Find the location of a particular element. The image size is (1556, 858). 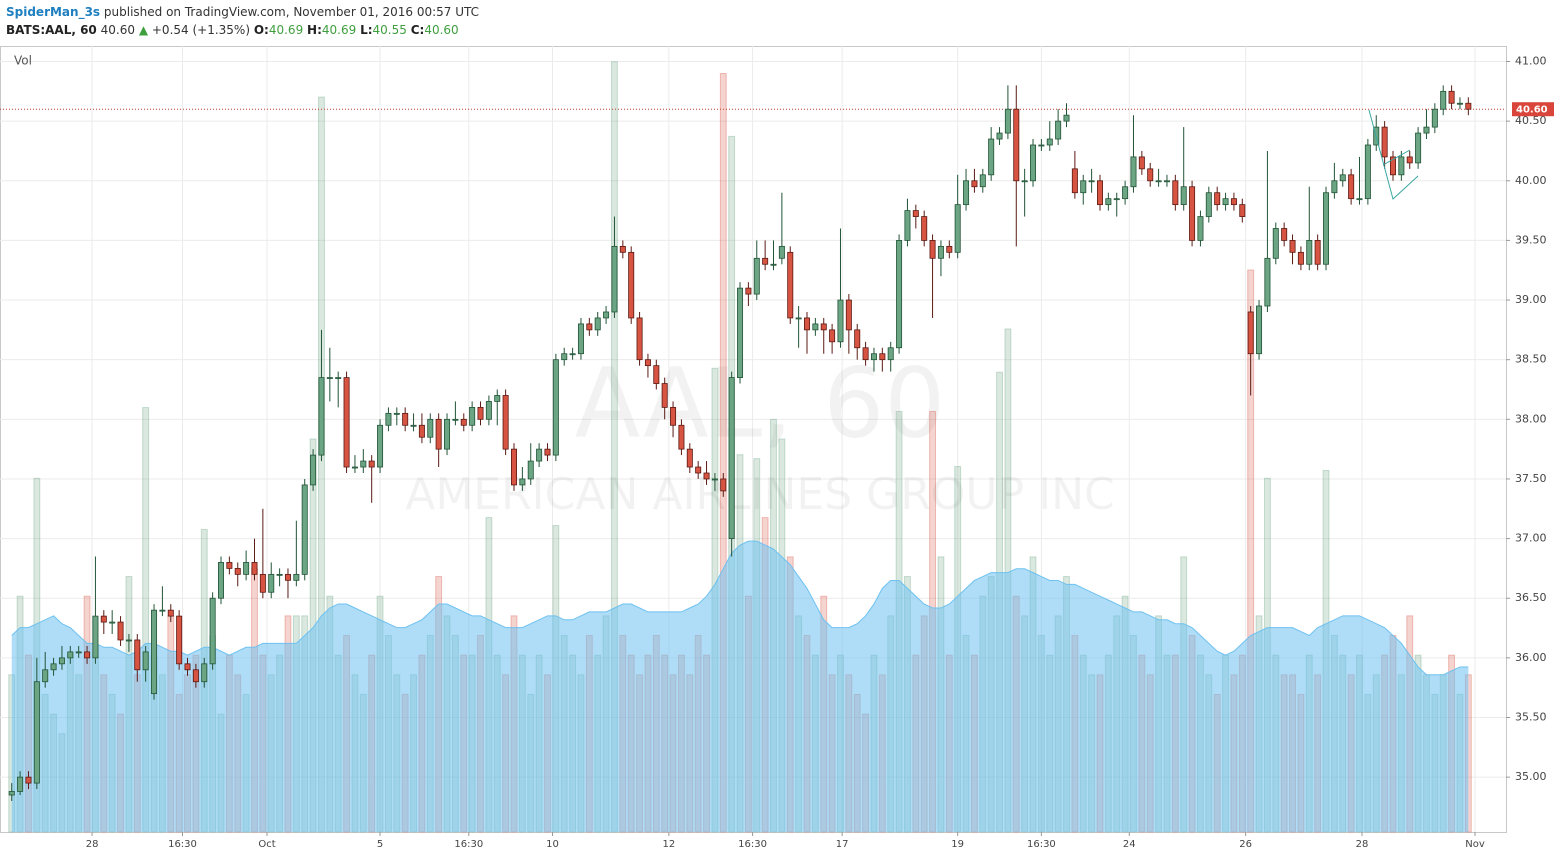

drawing-line is located at coordinates (1396, 157).